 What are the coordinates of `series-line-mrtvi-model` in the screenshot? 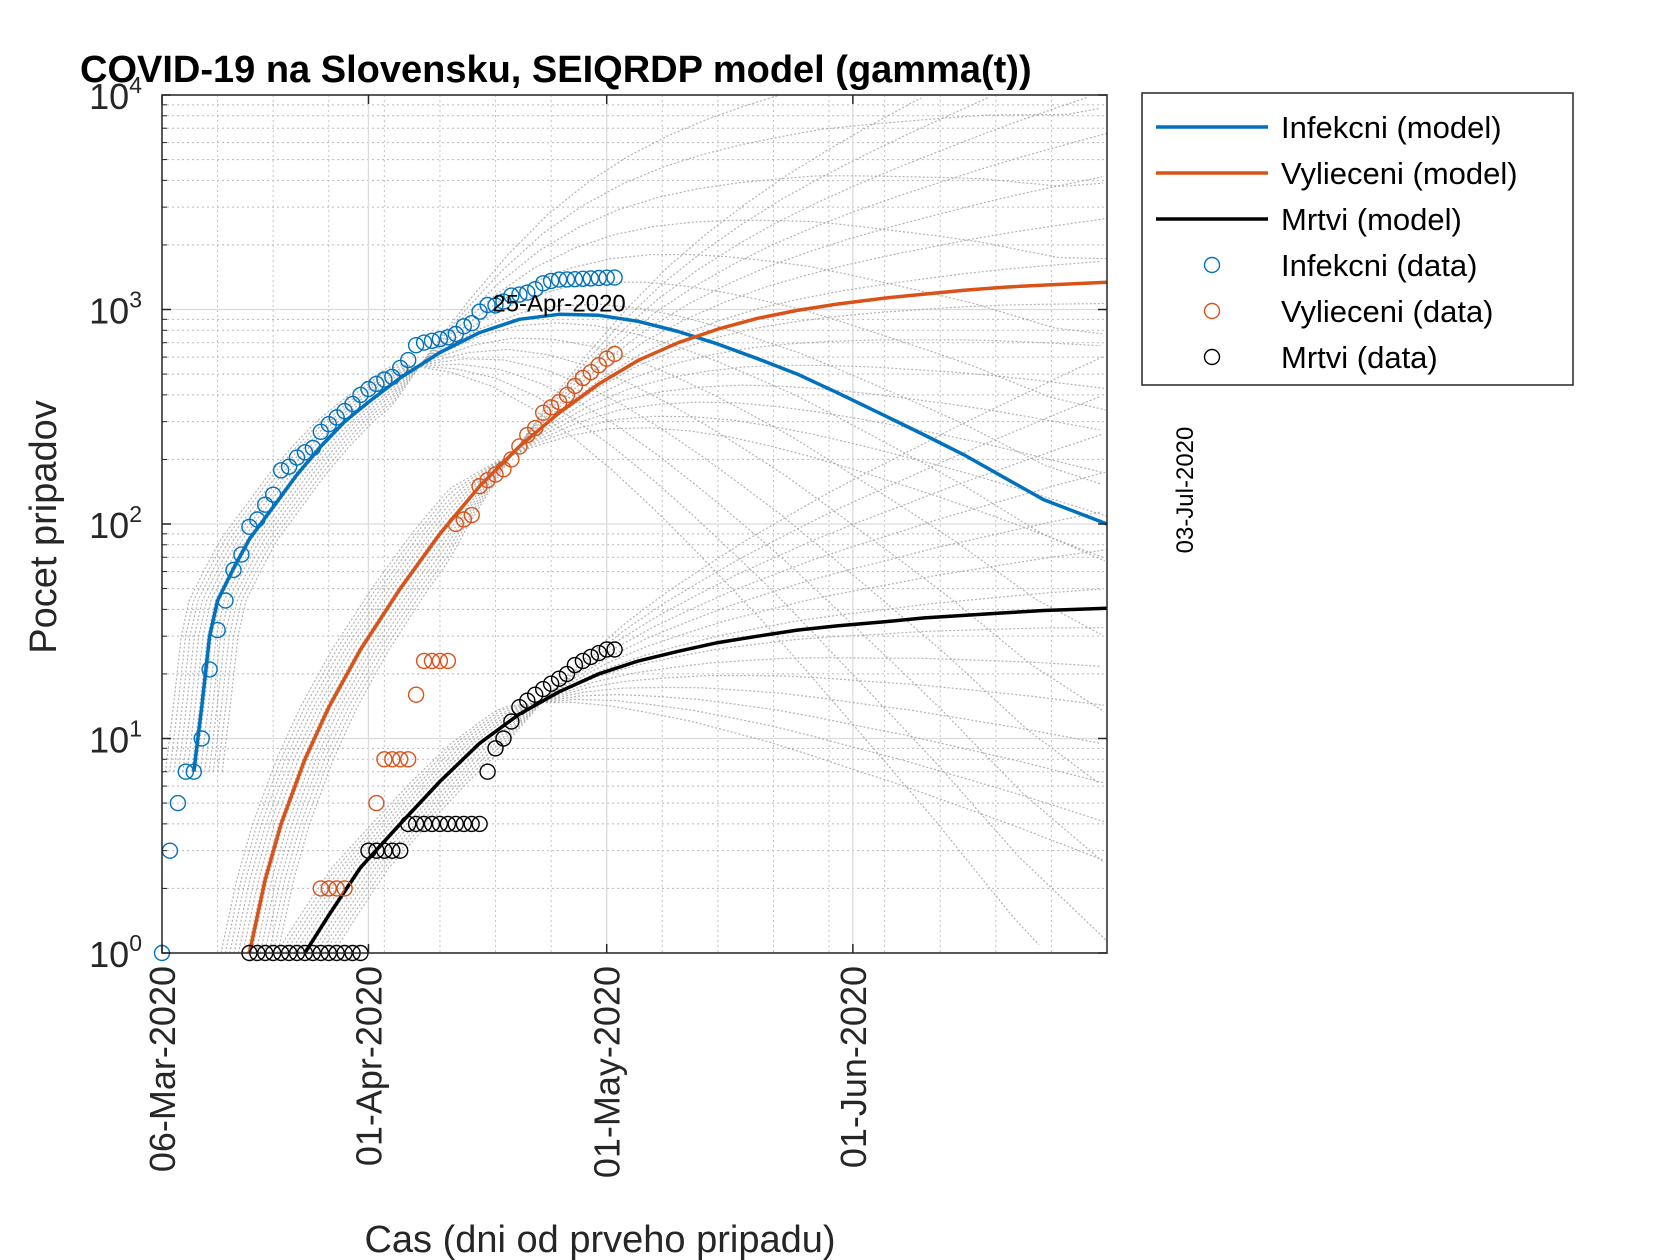 It's located at (705, 780).